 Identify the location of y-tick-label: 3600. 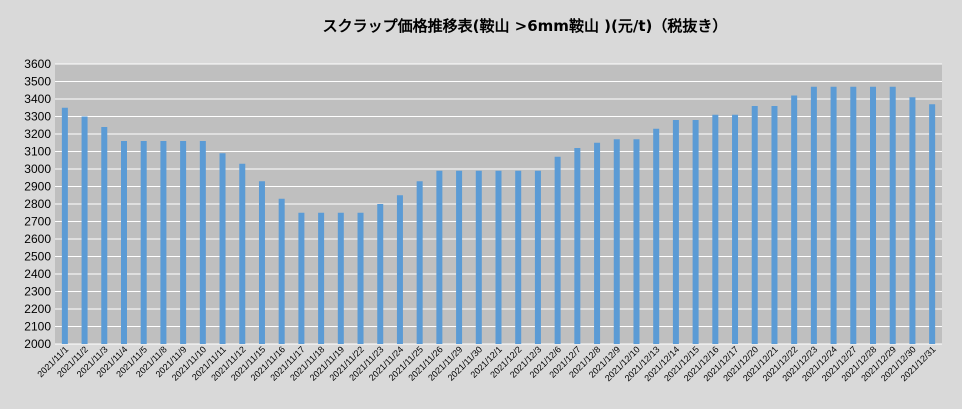
(37, 64).